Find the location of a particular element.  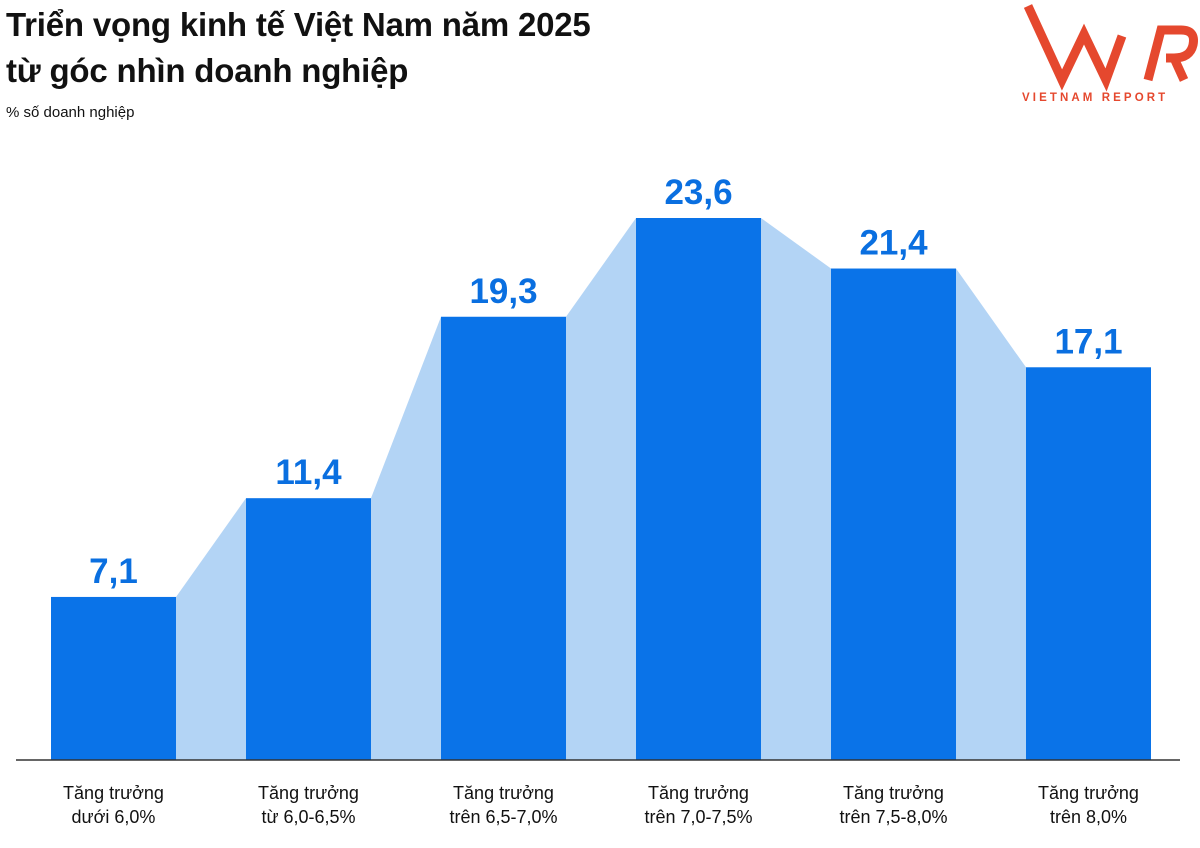

chart-unit-label: % số doanh nghiệp is located at coordinates (70, 112).